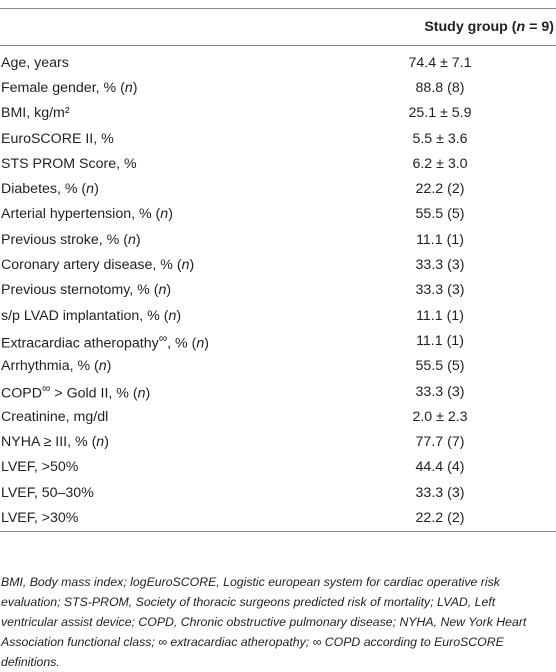  I want to click on table-row: Creatinine, mg/dl 2.0 ± 2.3, so click(278, 416).